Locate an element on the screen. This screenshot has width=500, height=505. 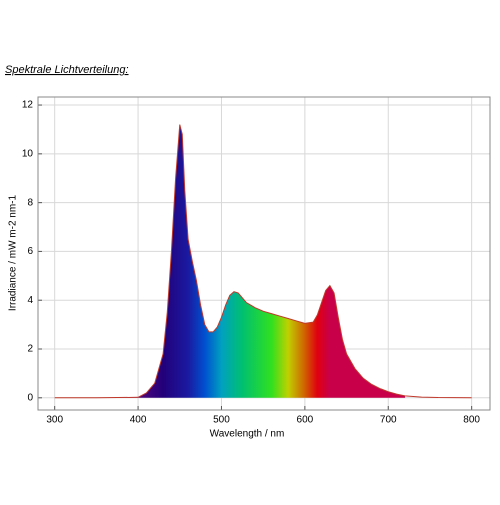
y-tick-label: 6 is located at coordinates (30, 251).